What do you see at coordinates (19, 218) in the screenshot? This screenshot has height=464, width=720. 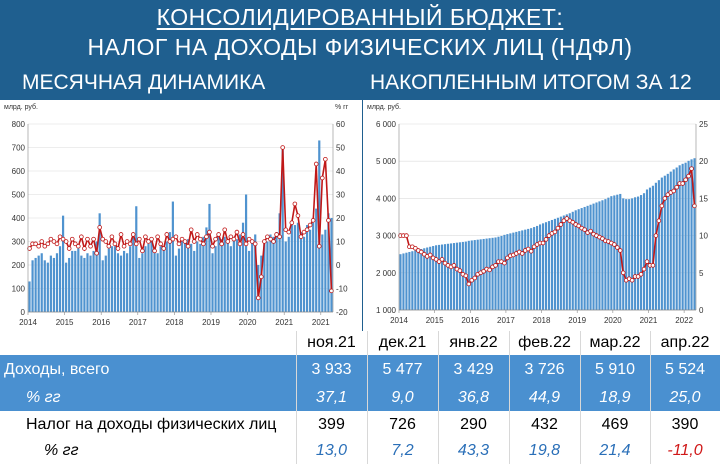 I see `y-left-tick-label: 400` at bounding box center [19, 218].